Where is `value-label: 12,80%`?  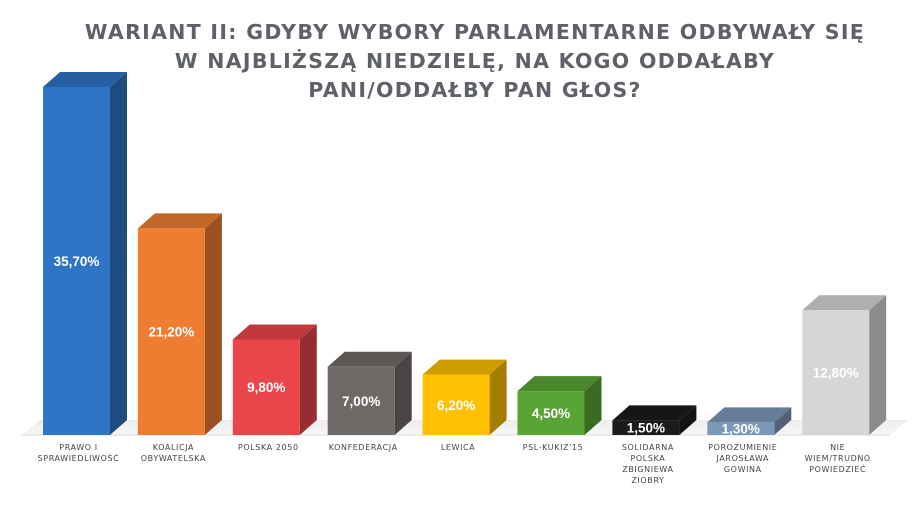
value-label: 12,80% is located at coordinates (836, 373).